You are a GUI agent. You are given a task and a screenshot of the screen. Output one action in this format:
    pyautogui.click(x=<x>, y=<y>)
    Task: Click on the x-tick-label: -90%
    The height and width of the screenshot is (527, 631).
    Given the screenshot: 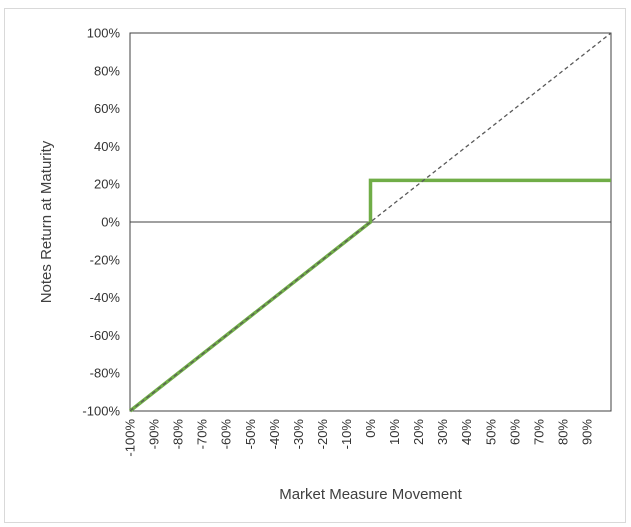 What is the action you would take?
    pyautogui.click(x=154, y=434)
    